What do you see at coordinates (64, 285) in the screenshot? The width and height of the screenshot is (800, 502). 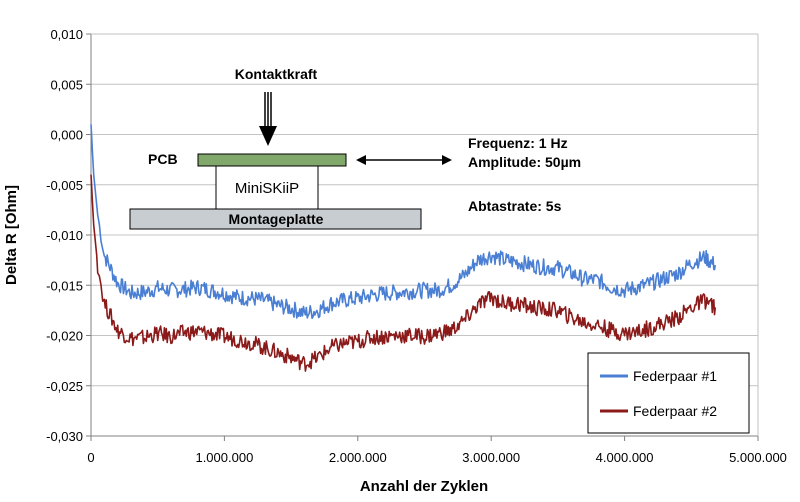 I see `y-tick-label-5: -0,015` at bounding box center [64, 285].